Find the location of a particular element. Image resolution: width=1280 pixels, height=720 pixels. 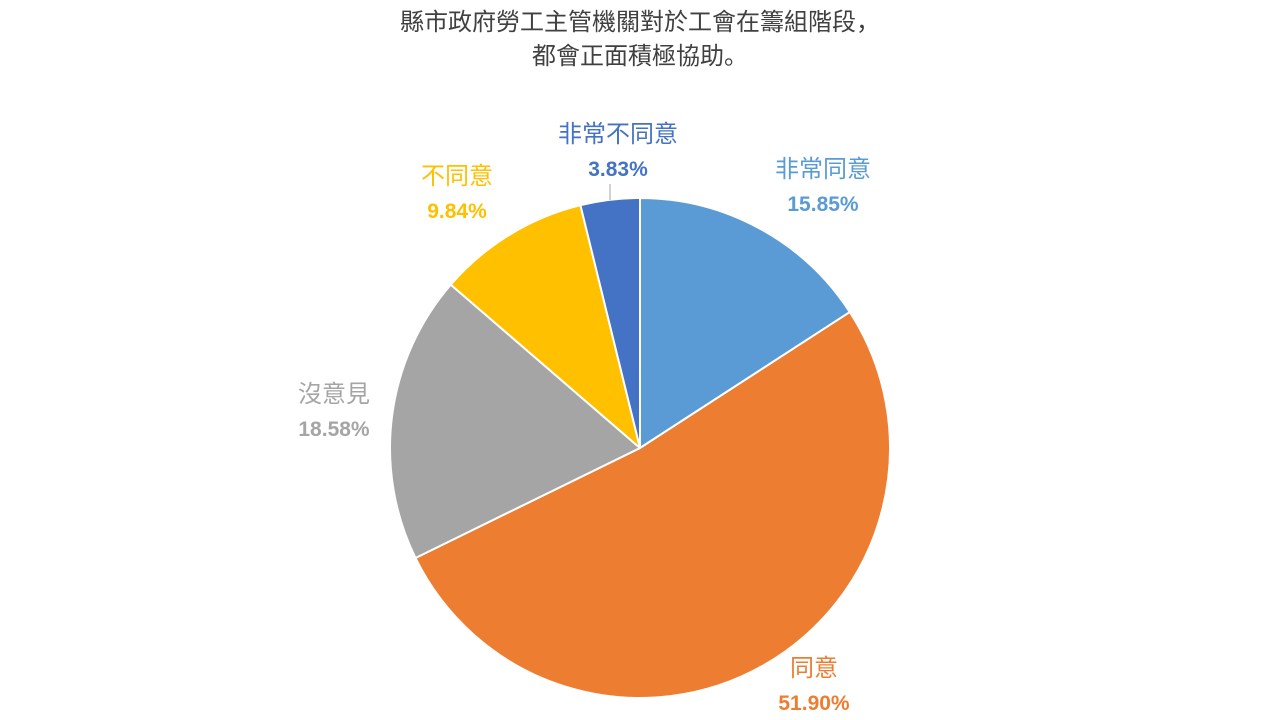

slice-label-percent: 3.83% is located at coordinates (618, 169).